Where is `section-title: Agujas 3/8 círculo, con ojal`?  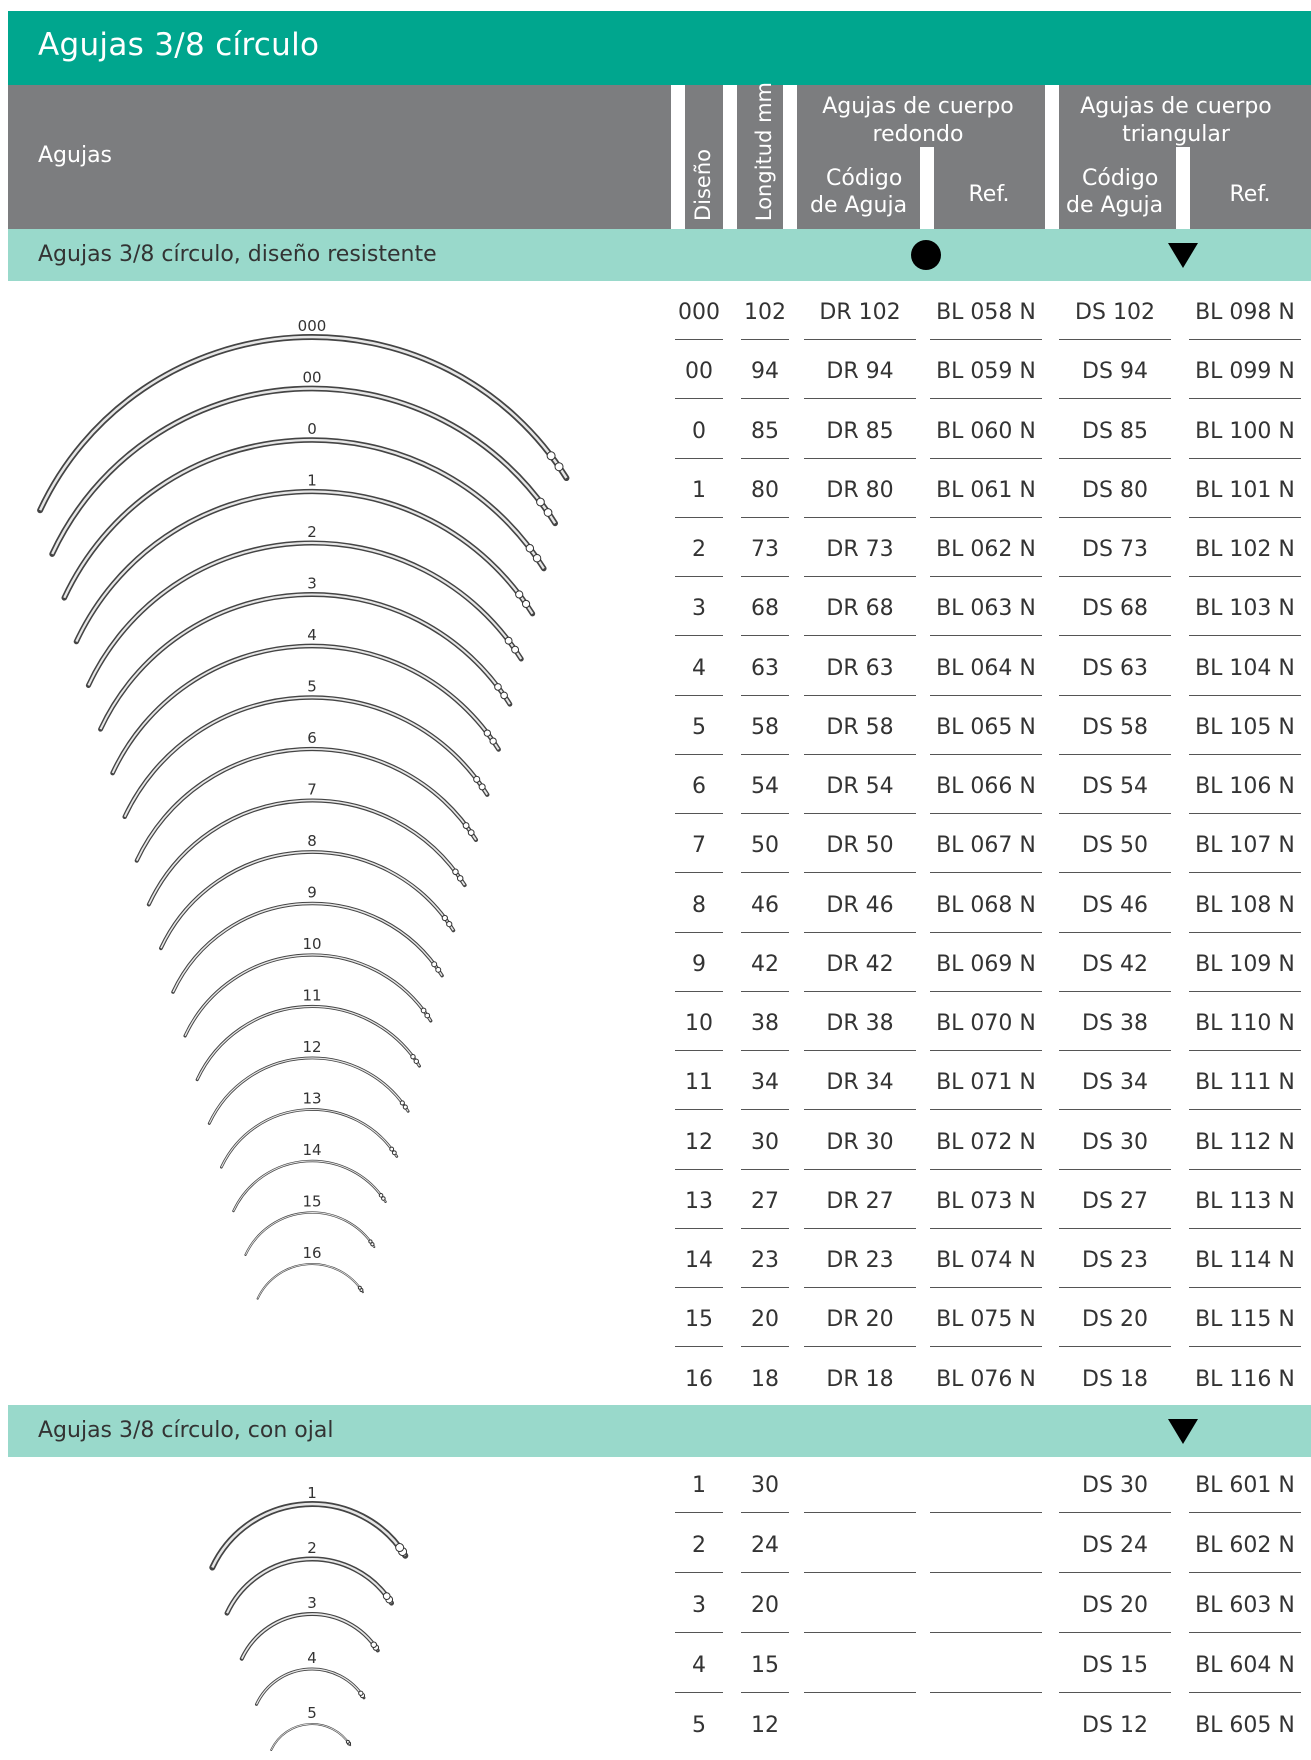
section-title: Agujas 3/8 círculo, con ojal is located at coordinates (186, 1430).